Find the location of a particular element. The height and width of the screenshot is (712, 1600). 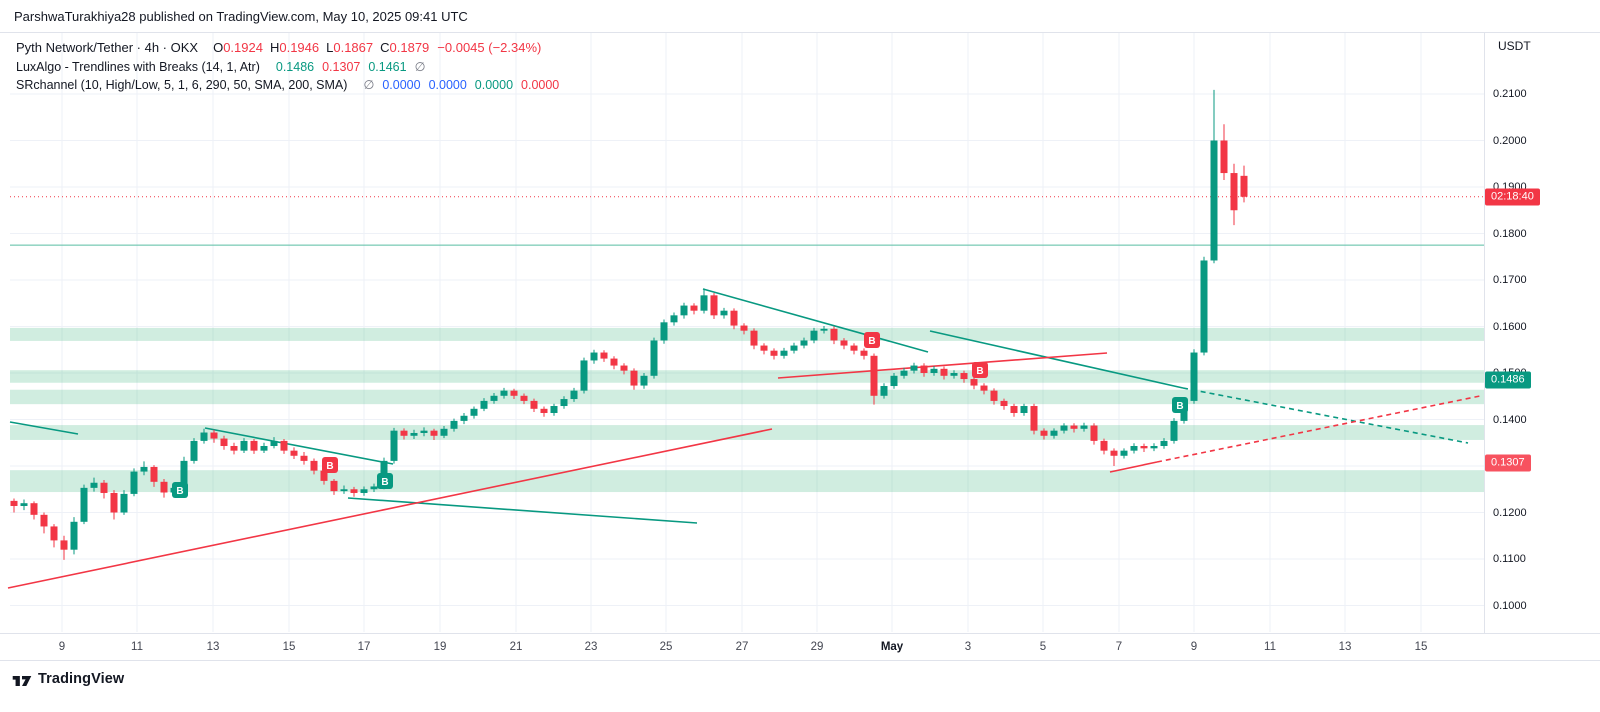

time-tick-label: 15 is located at coordinates (1421, 647).